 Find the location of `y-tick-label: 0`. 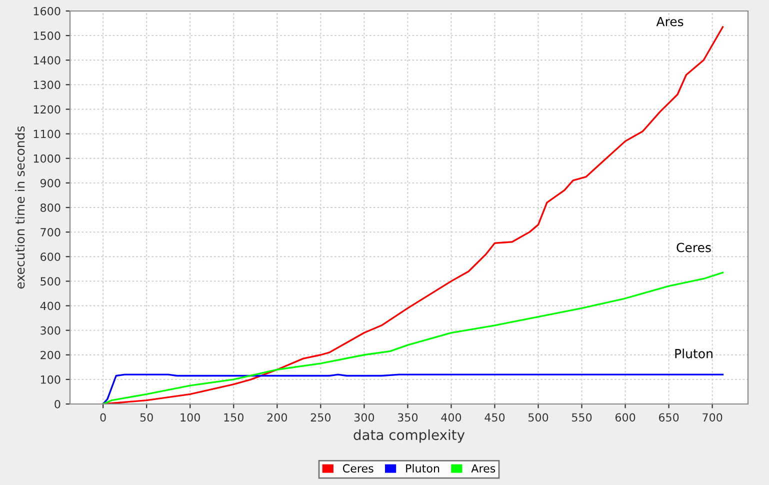

y-tick-label: 0 is located at coordinates (57, 404).